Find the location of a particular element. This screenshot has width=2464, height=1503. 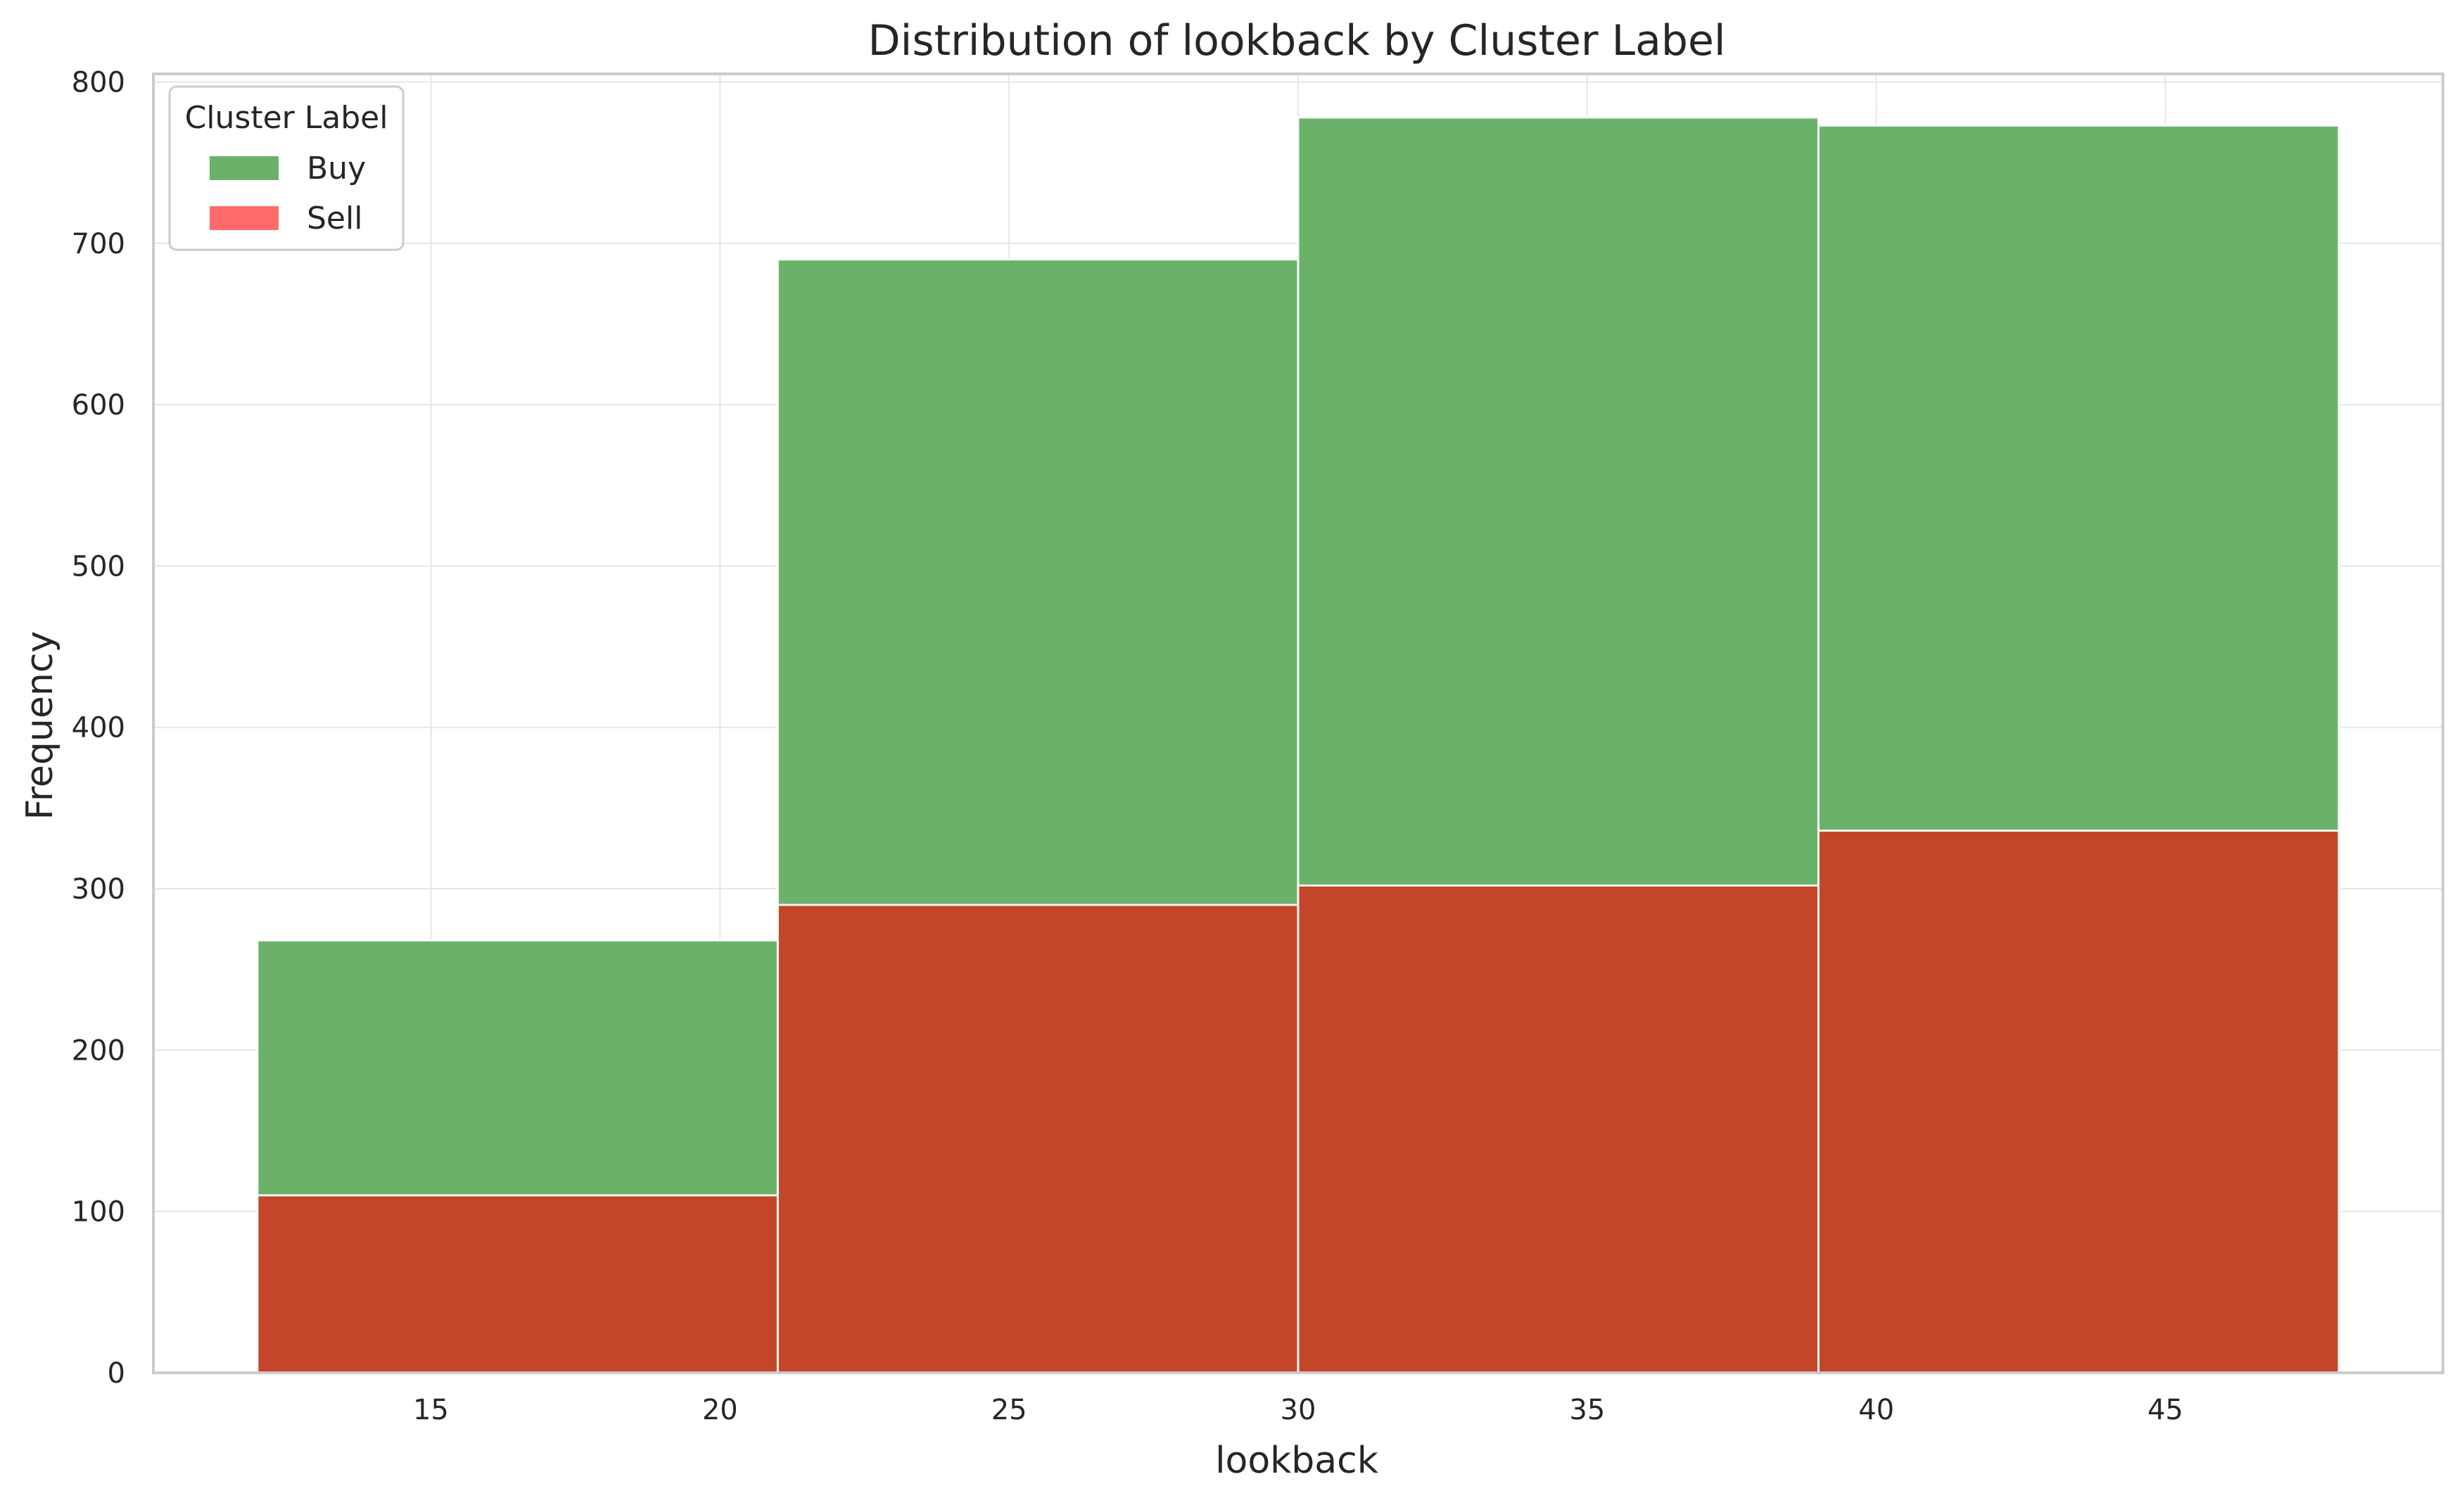

legend-label-buy: Buy is located at coordinates (336, 168).